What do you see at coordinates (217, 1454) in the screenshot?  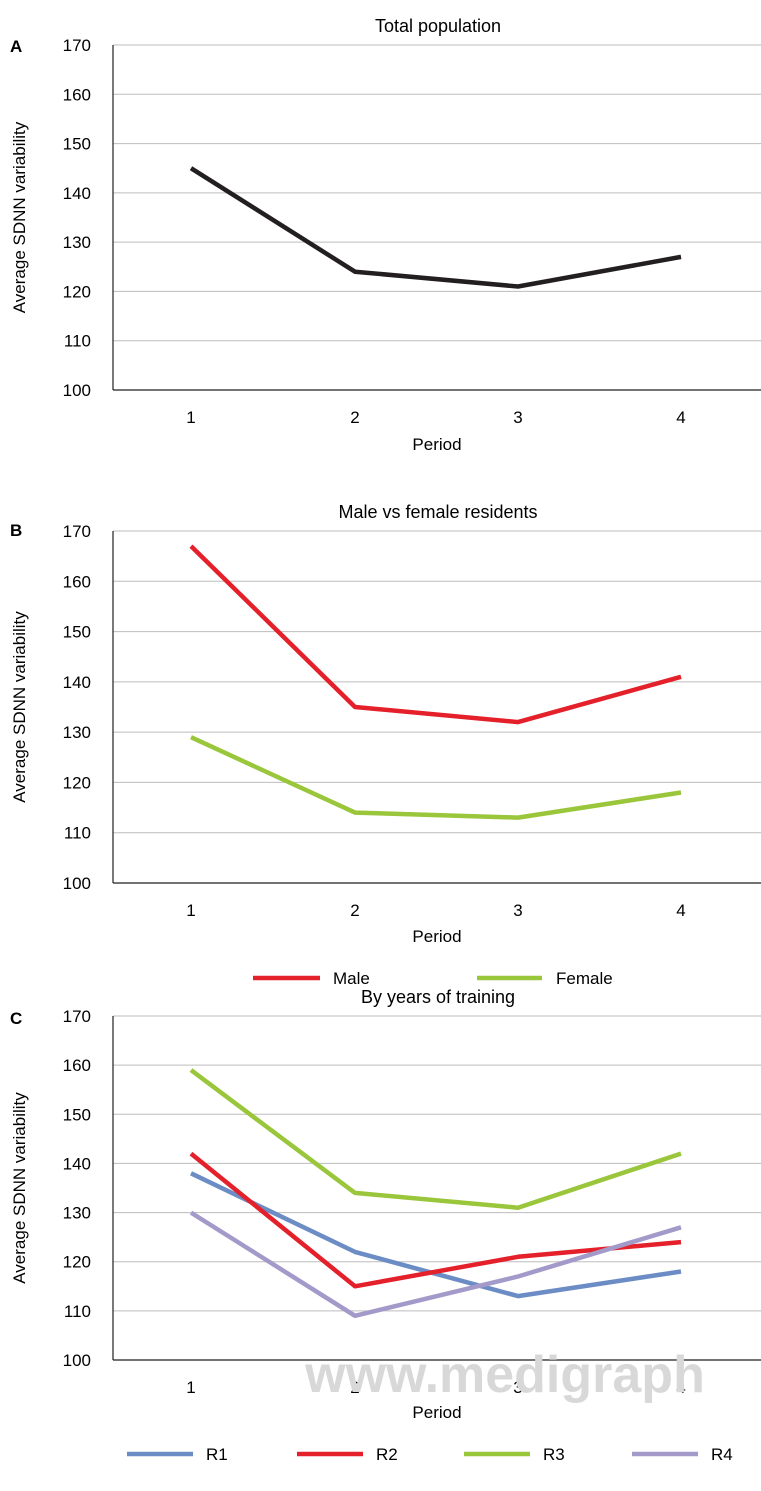 I see `legend-label: R1` at bounding box center [217, 1454].